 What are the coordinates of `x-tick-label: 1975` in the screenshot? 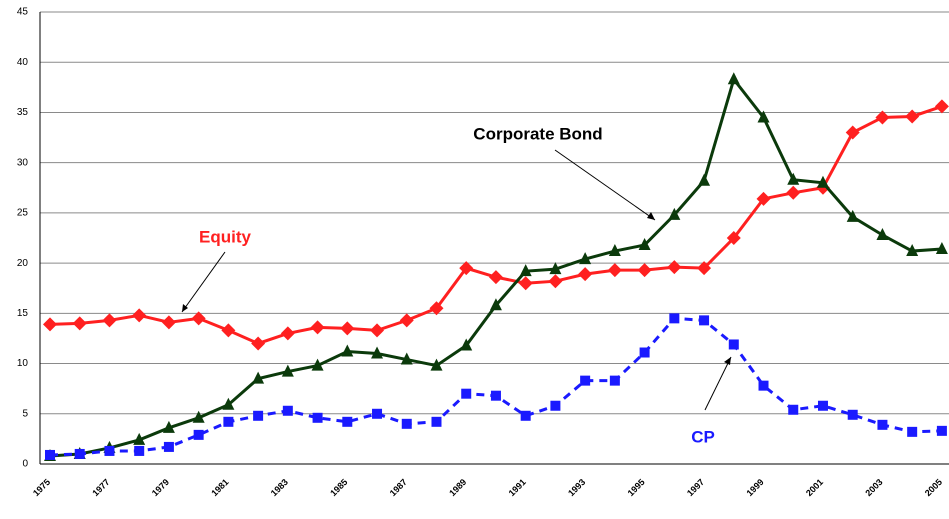 It's located at (41, 487).